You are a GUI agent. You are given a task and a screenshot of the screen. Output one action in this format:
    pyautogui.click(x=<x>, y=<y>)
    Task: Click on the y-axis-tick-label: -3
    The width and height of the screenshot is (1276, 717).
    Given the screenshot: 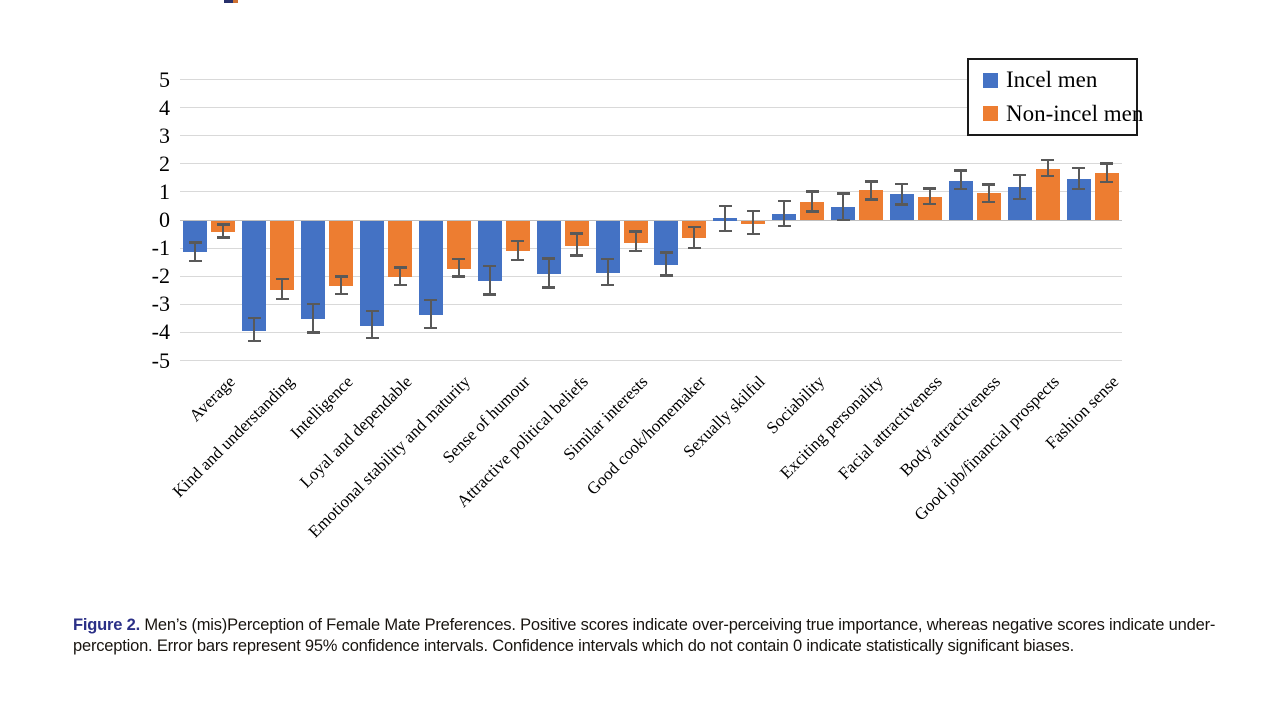 What is the action you would take?
    pyautogui.click(x=160, y=304)
    